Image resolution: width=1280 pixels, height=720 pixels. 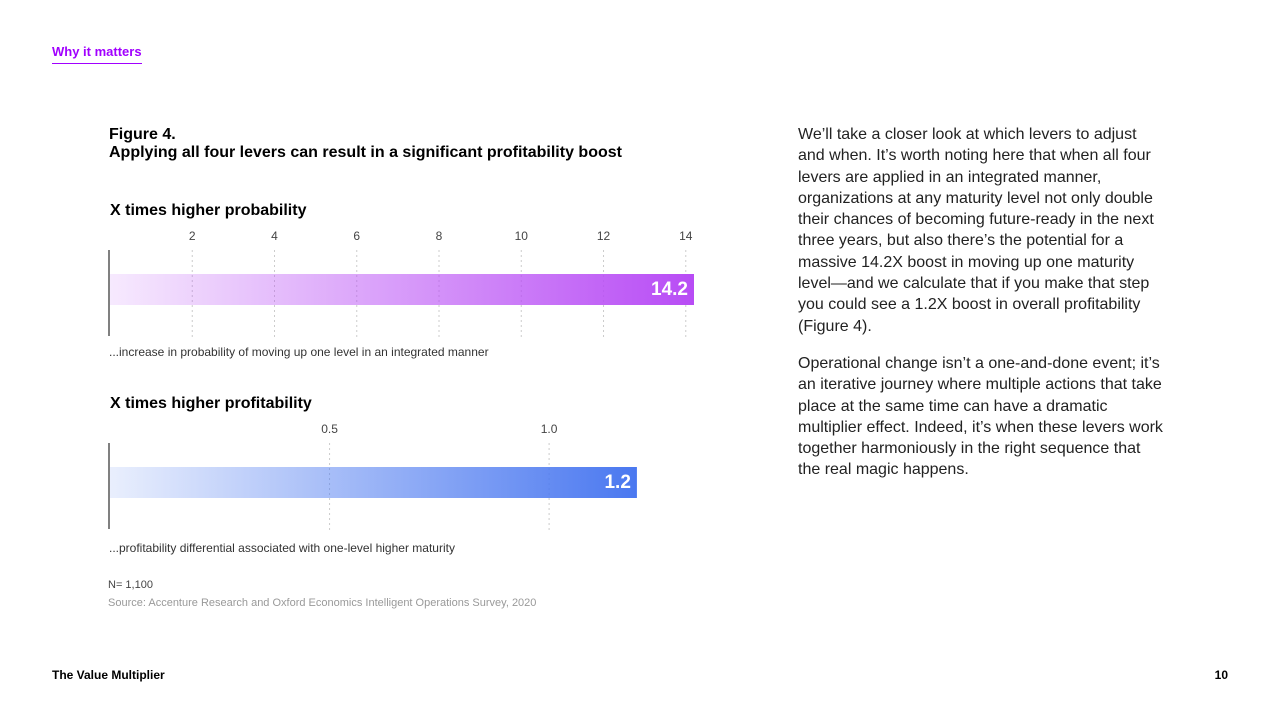 I want to click on chart-title: X times higher profitability, so click(x=211, y=403).